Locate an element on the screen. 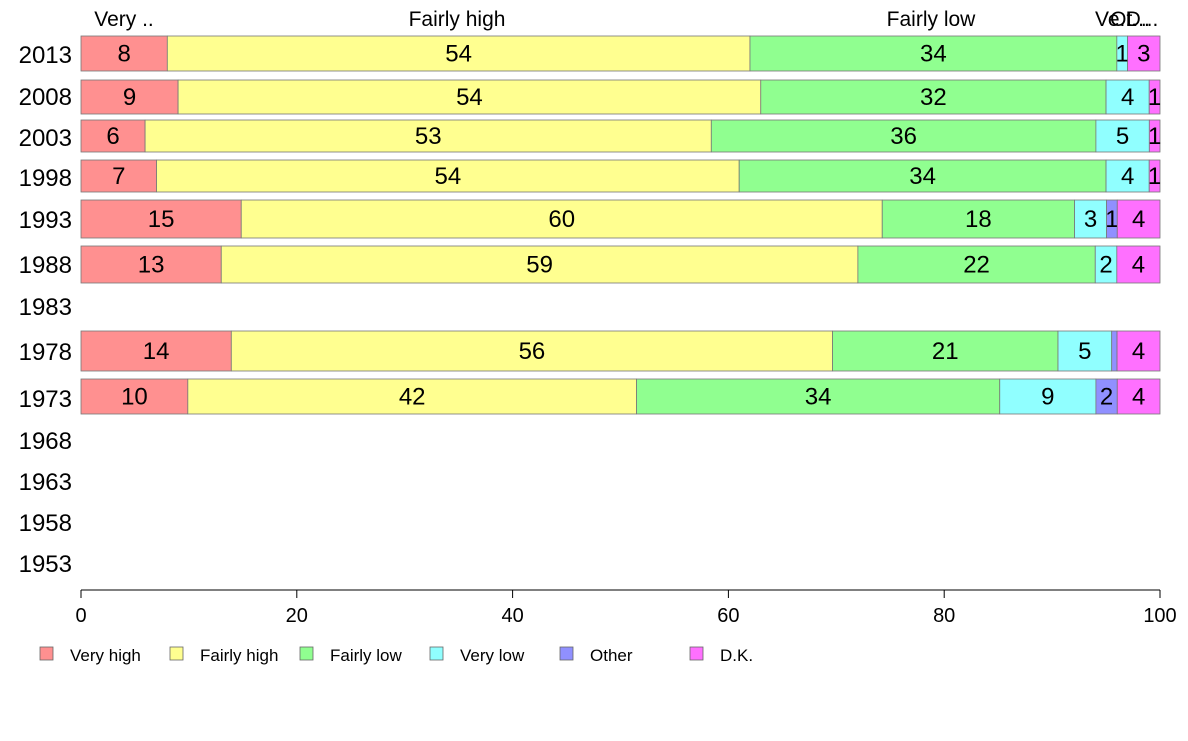 The width and height of the screenshot is (1188, 741). bar-1988-fairly-high is located at coordinates (539, 264).